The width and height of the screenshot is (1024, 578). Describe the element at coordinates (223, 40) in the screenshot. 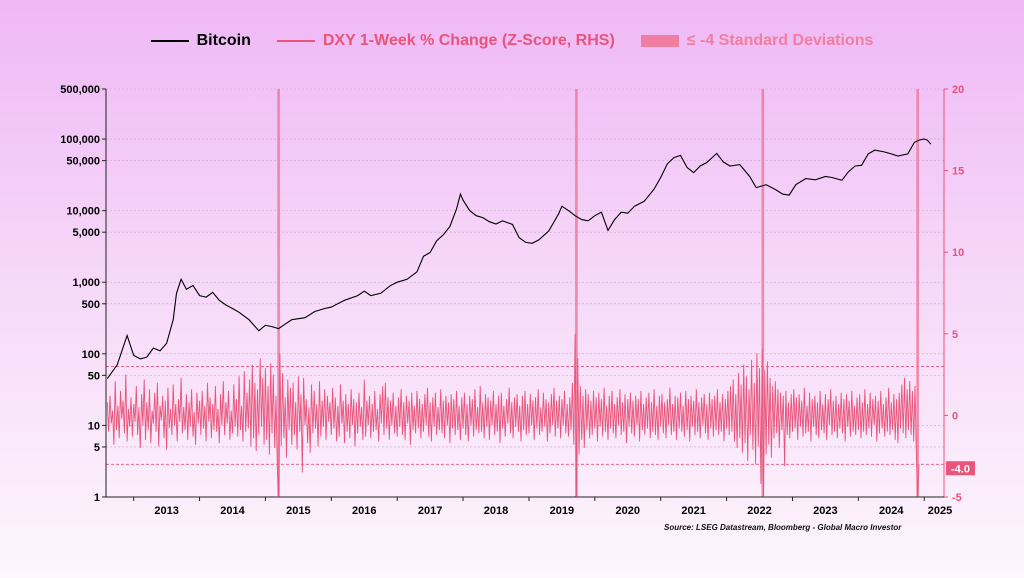

I see `legend-label-bitcoin: Bitcoin` at that location.